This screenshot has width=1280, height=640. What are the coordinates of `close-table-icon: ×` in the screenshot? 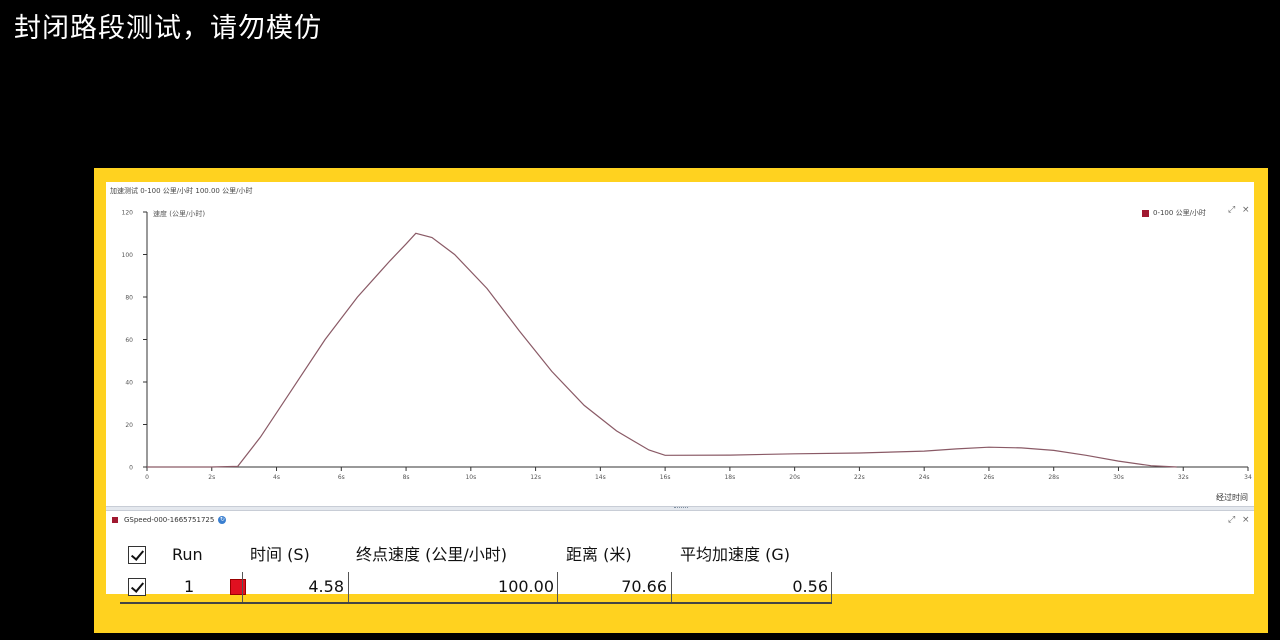 It's located at (1246, 520).